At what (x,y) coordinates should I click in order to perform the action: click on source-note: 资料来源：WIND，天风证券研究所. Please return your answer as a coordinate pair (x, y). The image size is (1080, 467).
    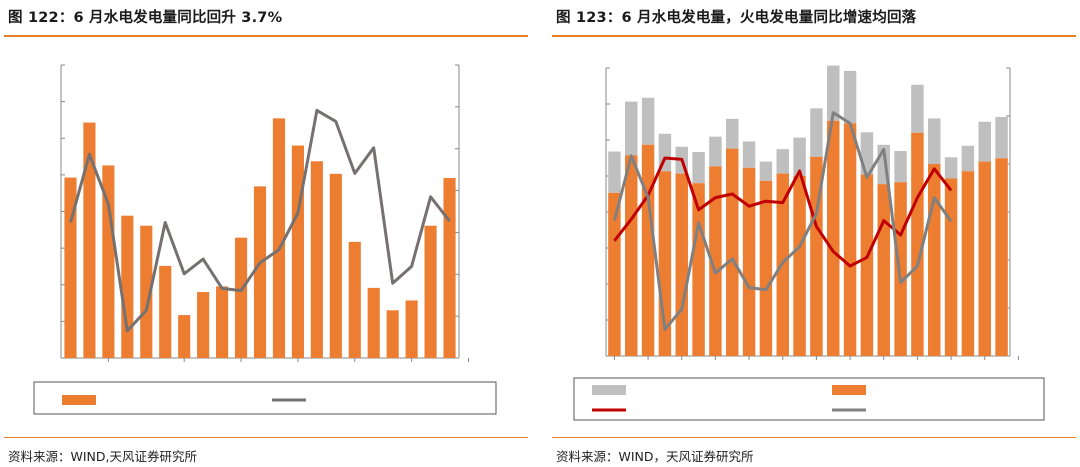
    Looking at the image, I should click on (655, 456).